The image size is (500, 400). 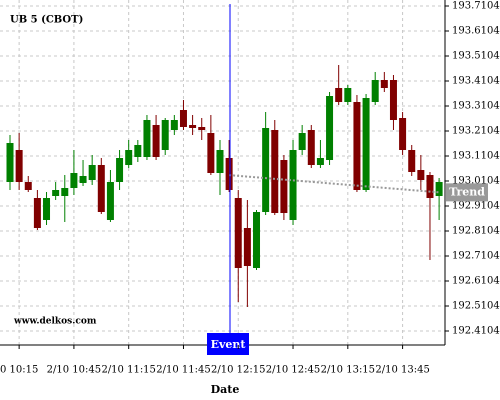 What do you see at coordinates (19, 370) in the screenshot?
I see `x-tick-label: 0 10:15` at bounding box center [19, 370].